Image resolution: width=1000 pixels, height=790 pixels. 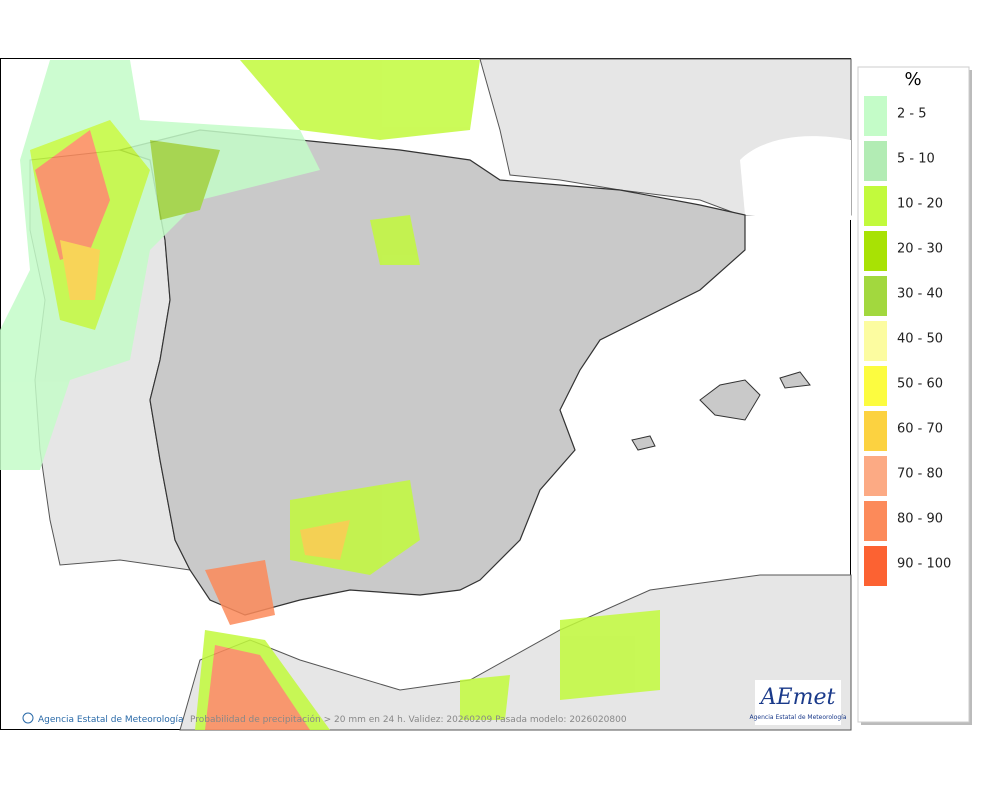 What do you see at coordinates (916, 159) in the screenshot?
I see `legend-label: 5 - 10` at bounding box center [916, 159].